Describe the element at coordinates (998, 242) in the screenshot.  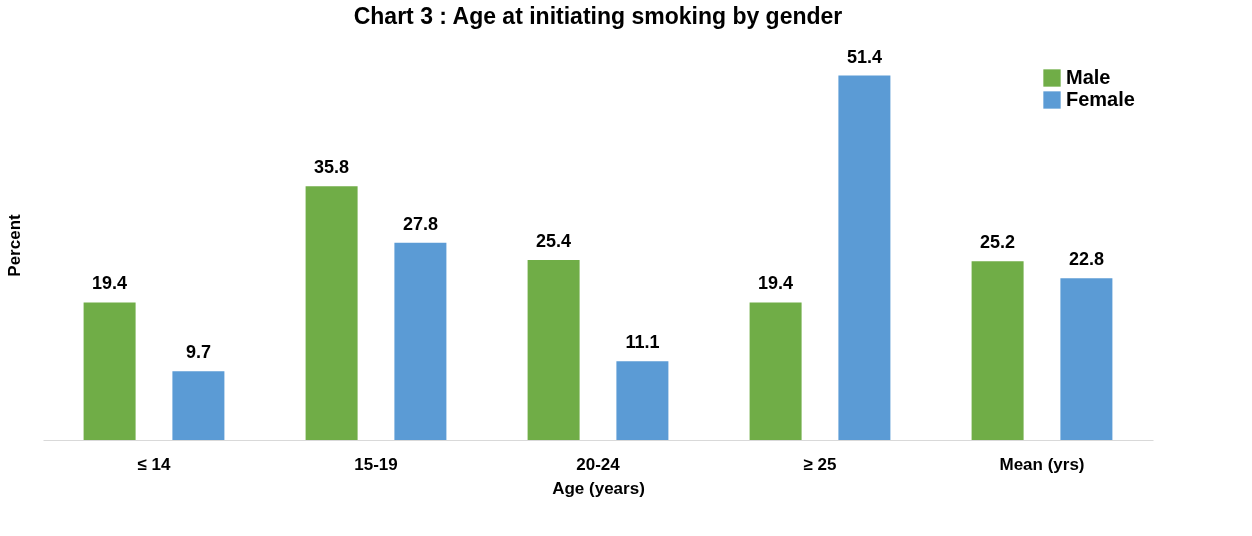
I see `data-label: 25.2` at that location.